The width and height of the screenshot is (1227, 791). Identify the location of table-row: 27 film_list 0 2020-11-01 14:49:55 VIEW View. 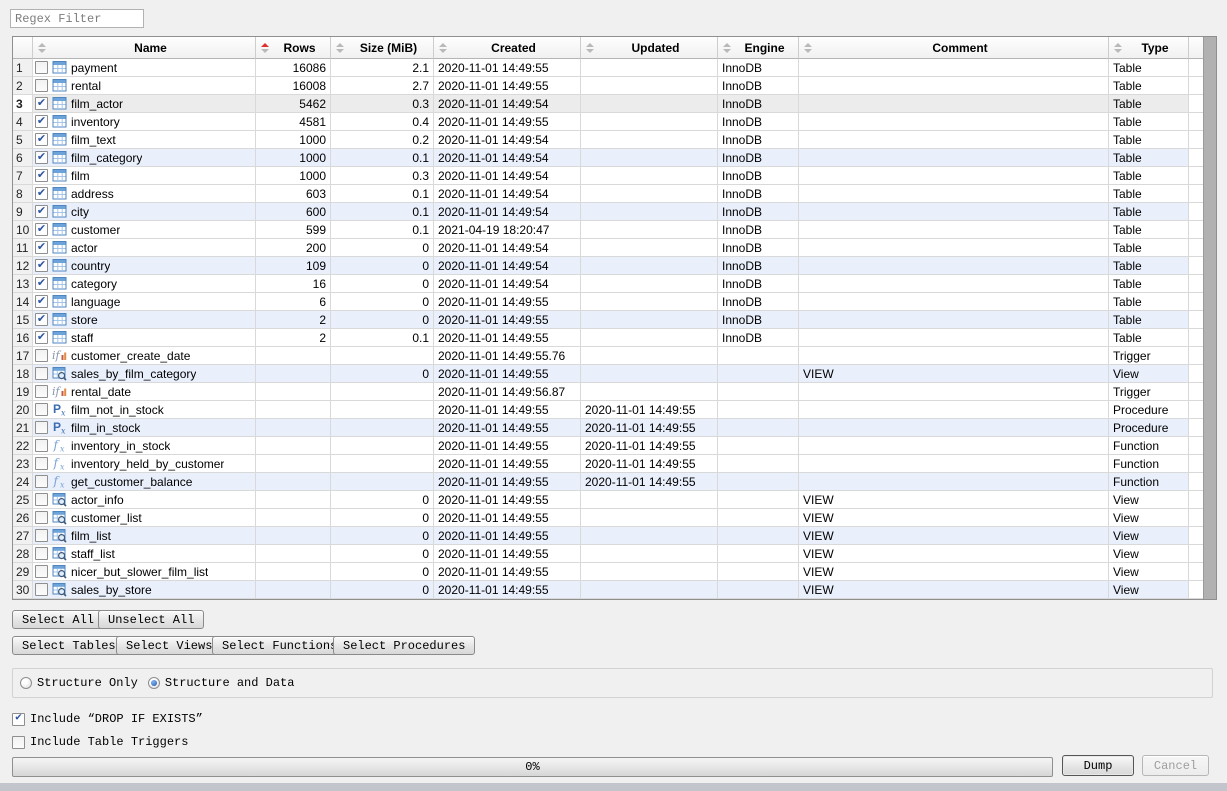
(614, 536).